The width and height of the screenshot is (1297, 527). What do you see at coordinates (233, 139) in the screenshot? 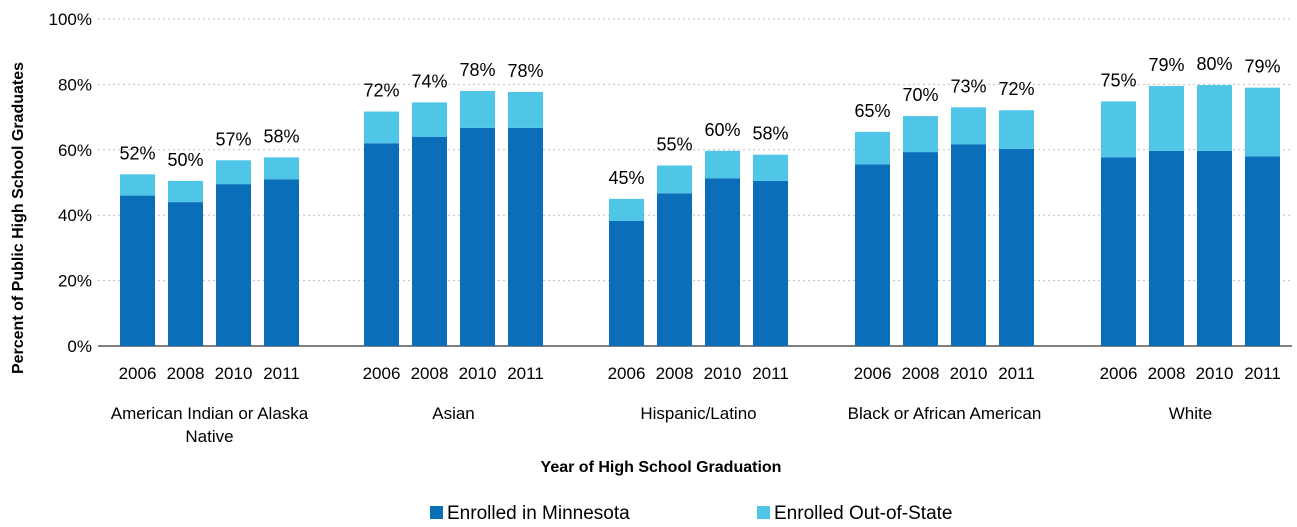
I see `total-data-label: 57%` at bounding box center [233, 139].